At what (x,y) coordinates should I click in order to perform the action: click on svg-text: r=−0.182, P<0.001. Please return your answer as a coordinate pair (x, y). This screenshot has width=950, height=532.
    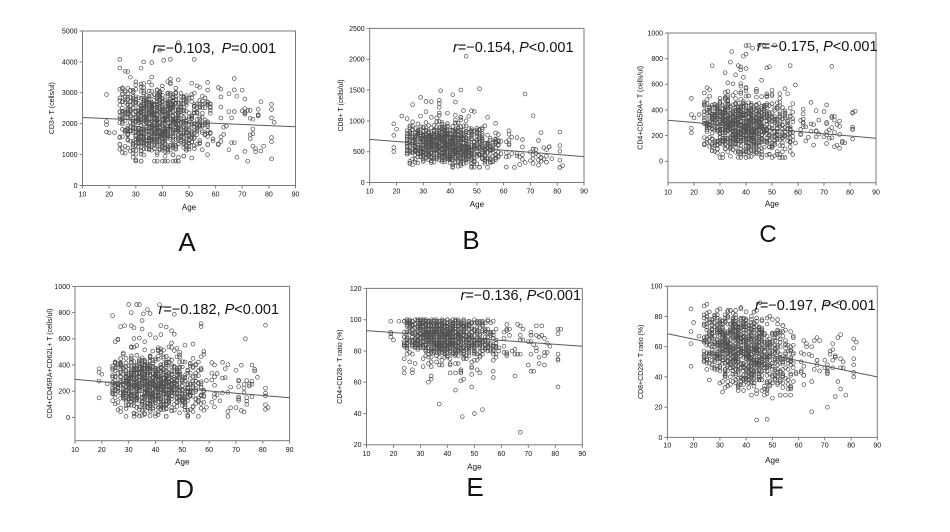
    Looking at the image, I should click on (219, 310).